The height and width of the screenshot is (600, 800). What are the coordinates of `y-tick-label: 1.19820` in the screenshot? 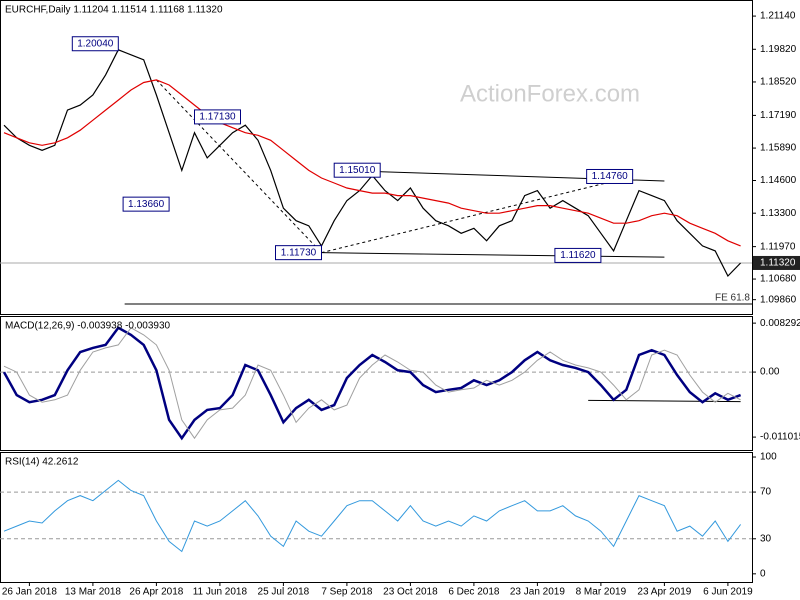 It's located at (778, 49).